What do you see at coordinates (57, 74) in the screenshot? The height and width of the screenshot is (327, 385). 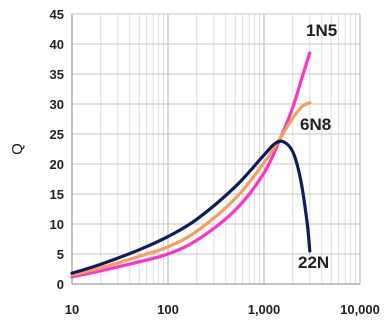 I see `y-tick-label: 35` at bounding box center [57, 74].